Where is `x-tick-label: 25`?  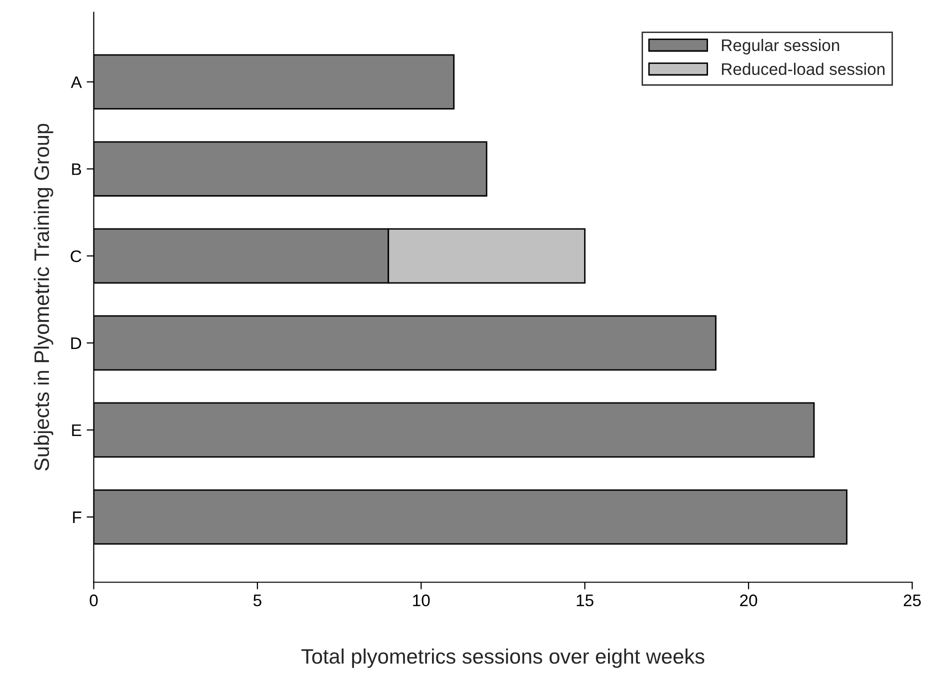
x-tick-label: 25 is located at coordinates (912, 600).